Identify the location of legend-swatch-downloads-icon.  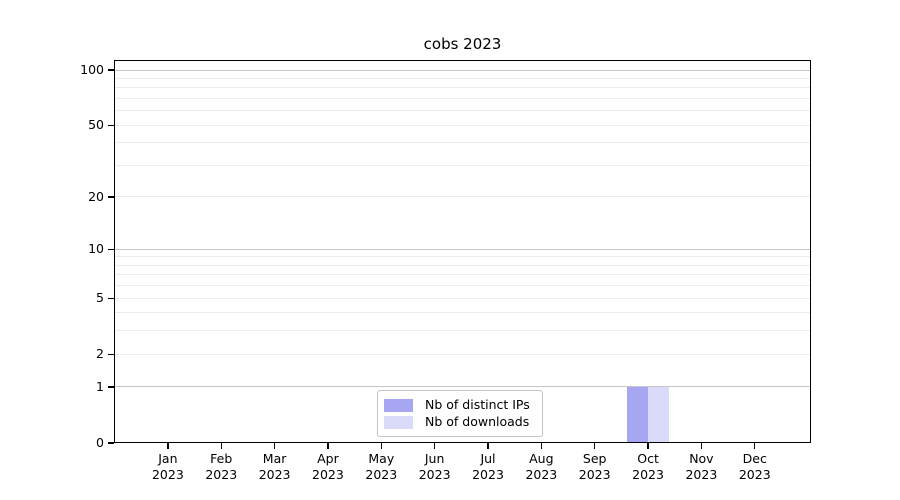
(398, 422).